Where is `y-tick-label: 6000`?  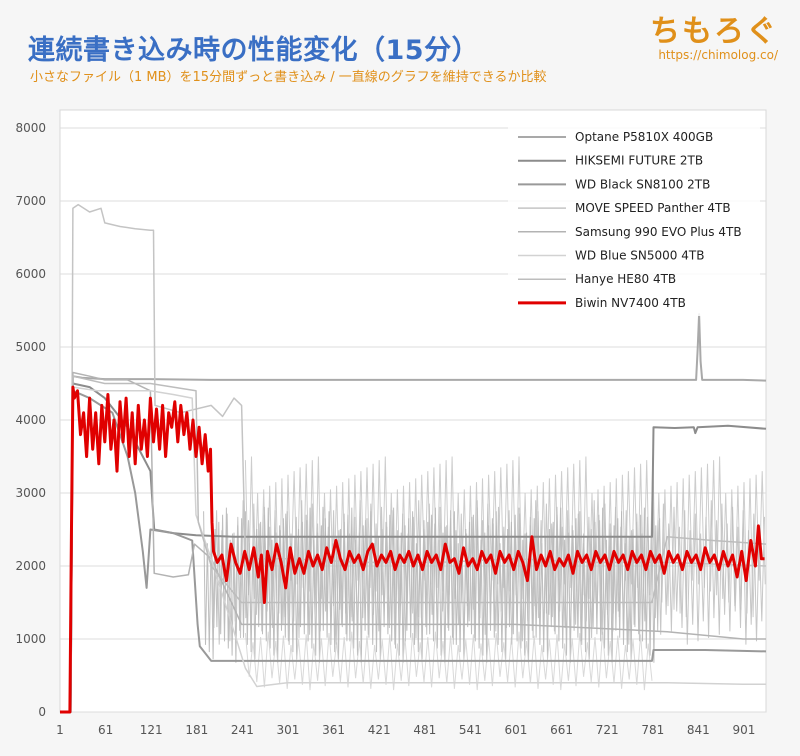 y-tick-label: 6000 is located at coordinates (30, 274).